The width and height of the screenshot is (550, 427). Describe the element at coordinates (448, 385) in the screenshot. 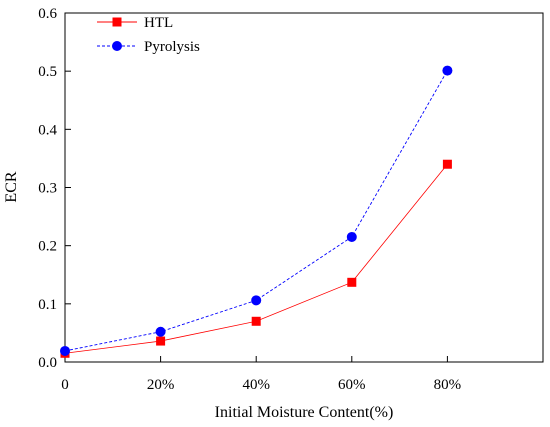

I see `x-tick-label: 80%` at that location.